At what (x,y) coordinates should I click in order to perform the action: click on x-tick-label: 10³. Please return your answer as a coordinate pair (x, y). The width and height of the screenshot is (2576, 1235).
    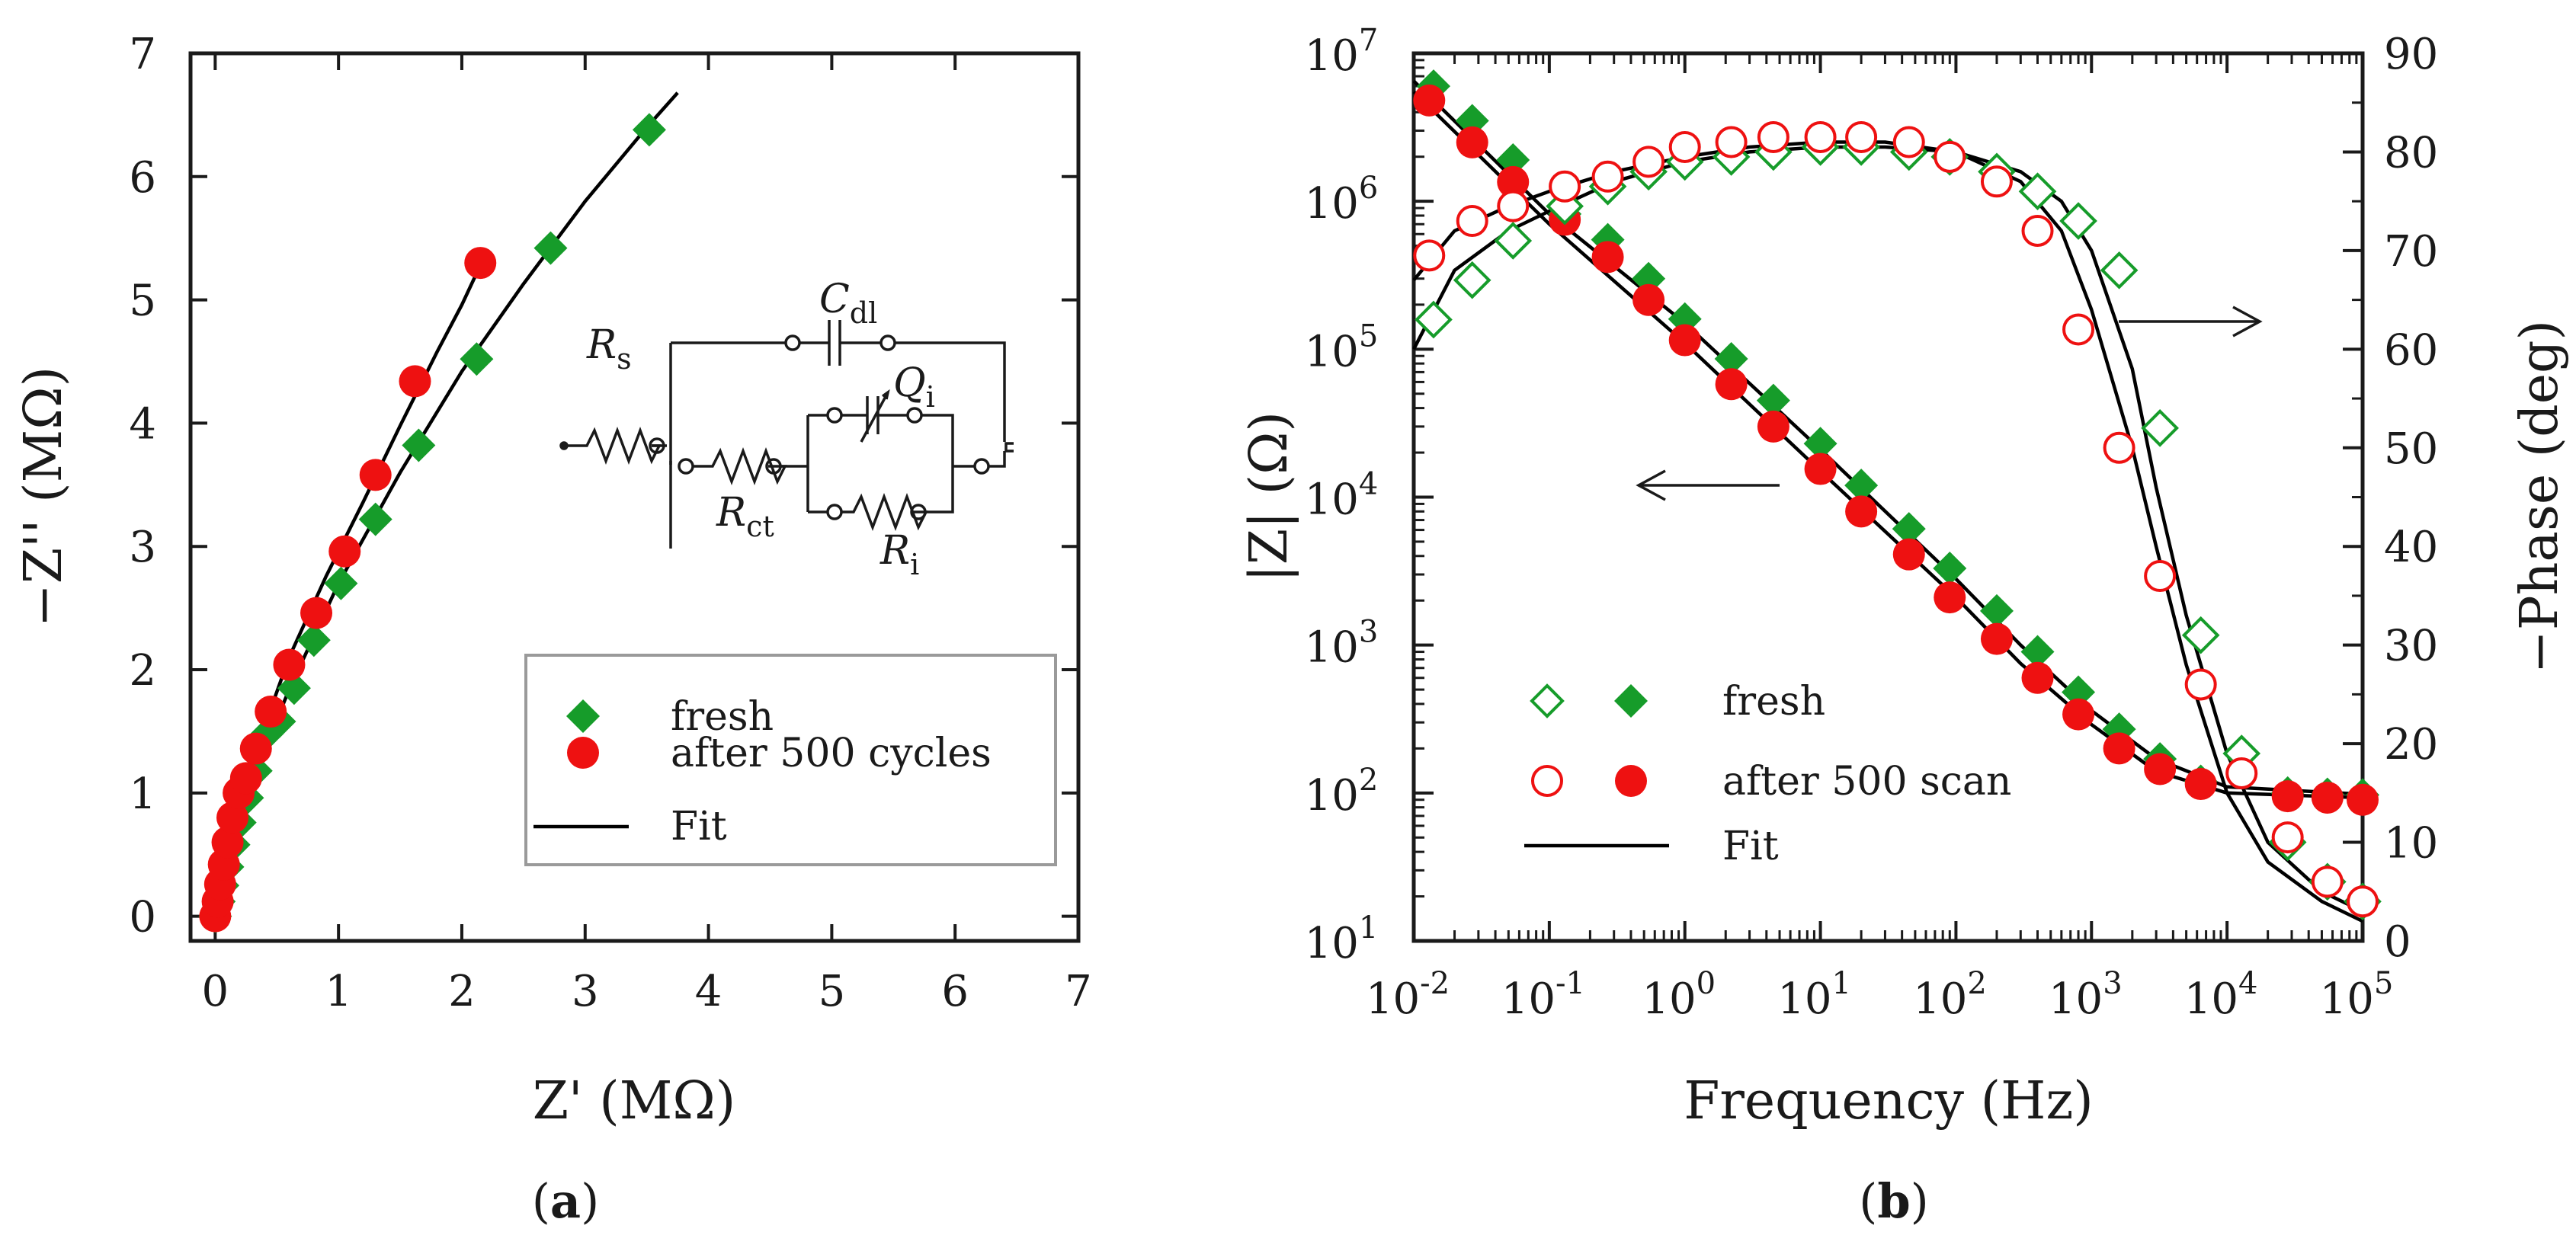
    Looking at the image, I should click on (2086, 995).